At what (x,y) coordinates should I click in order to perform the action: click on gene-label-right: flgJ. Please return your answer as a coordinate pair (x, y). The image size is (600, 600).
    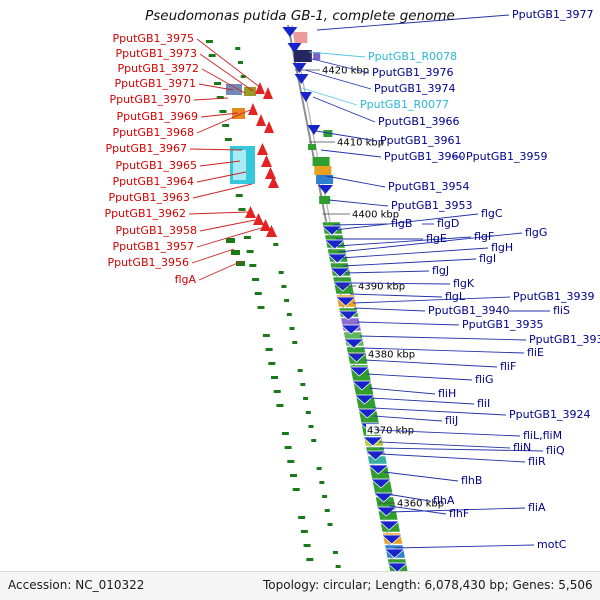
    Looking at the image, I should click on (441, 270).